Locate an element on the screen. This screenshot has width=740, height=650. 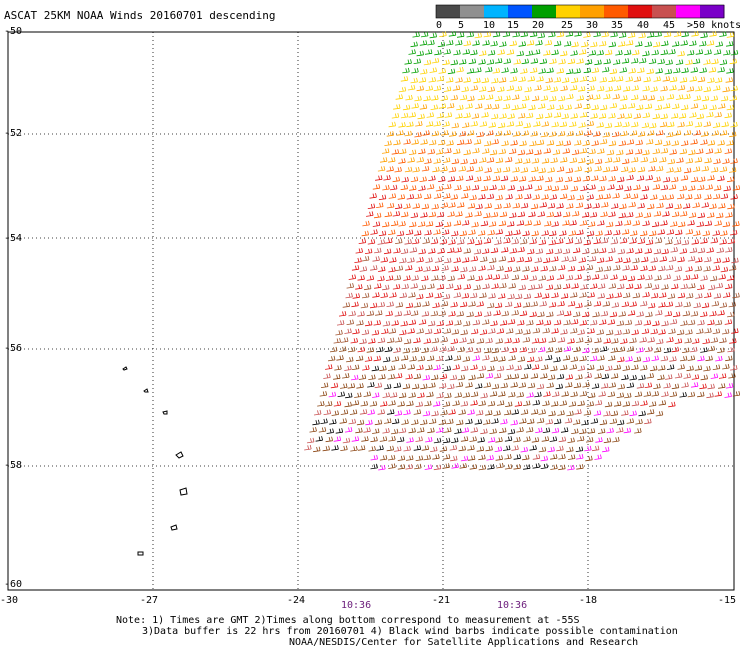
pass-time: 10:36 is located at coordinates (512, 605).